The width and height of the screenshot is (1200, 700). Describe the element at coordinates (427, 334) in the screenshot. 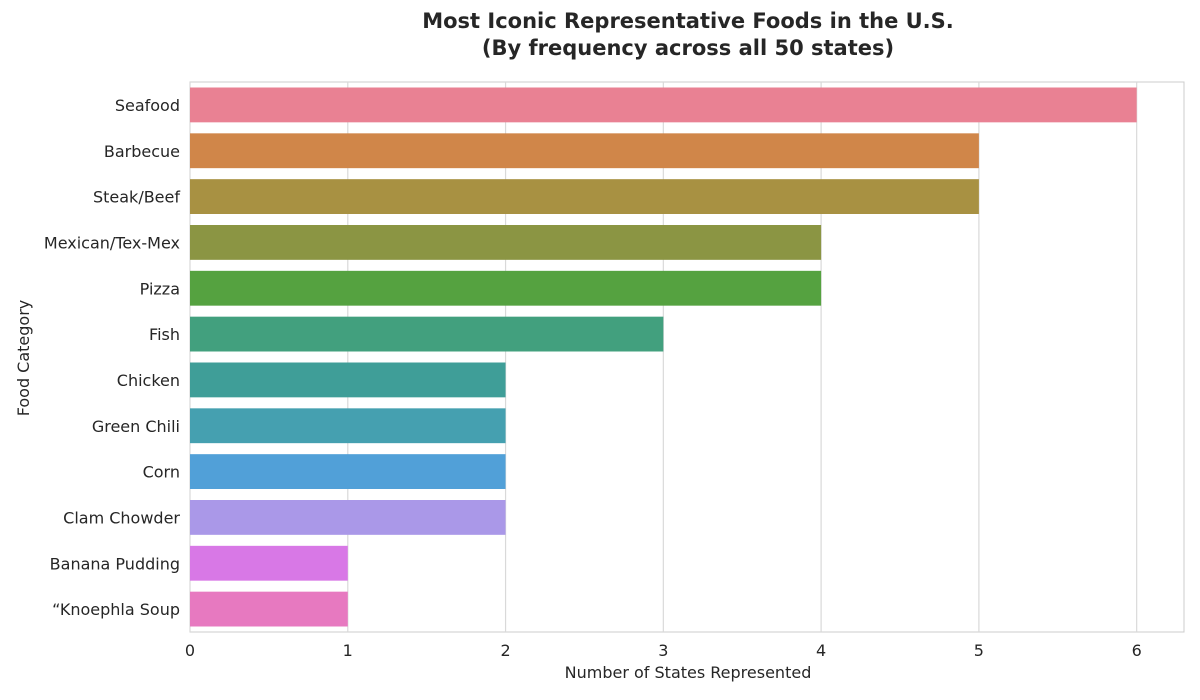

I see `bar-fish` at that location.